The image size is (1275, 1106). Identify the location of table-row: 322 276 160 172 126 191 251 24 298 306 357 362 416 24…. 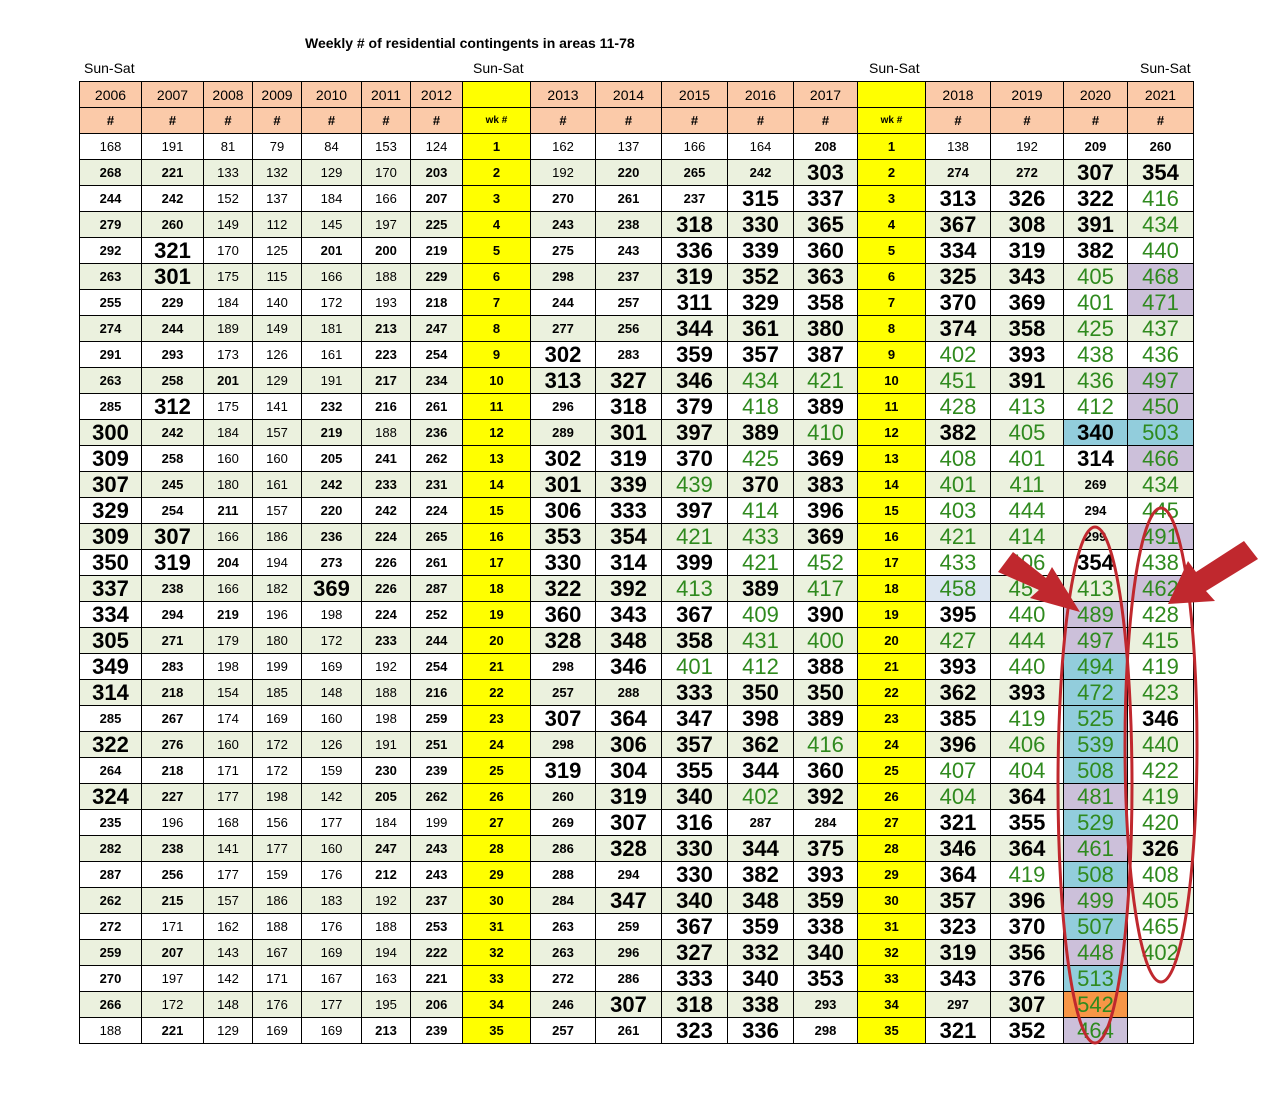
(636, 744).